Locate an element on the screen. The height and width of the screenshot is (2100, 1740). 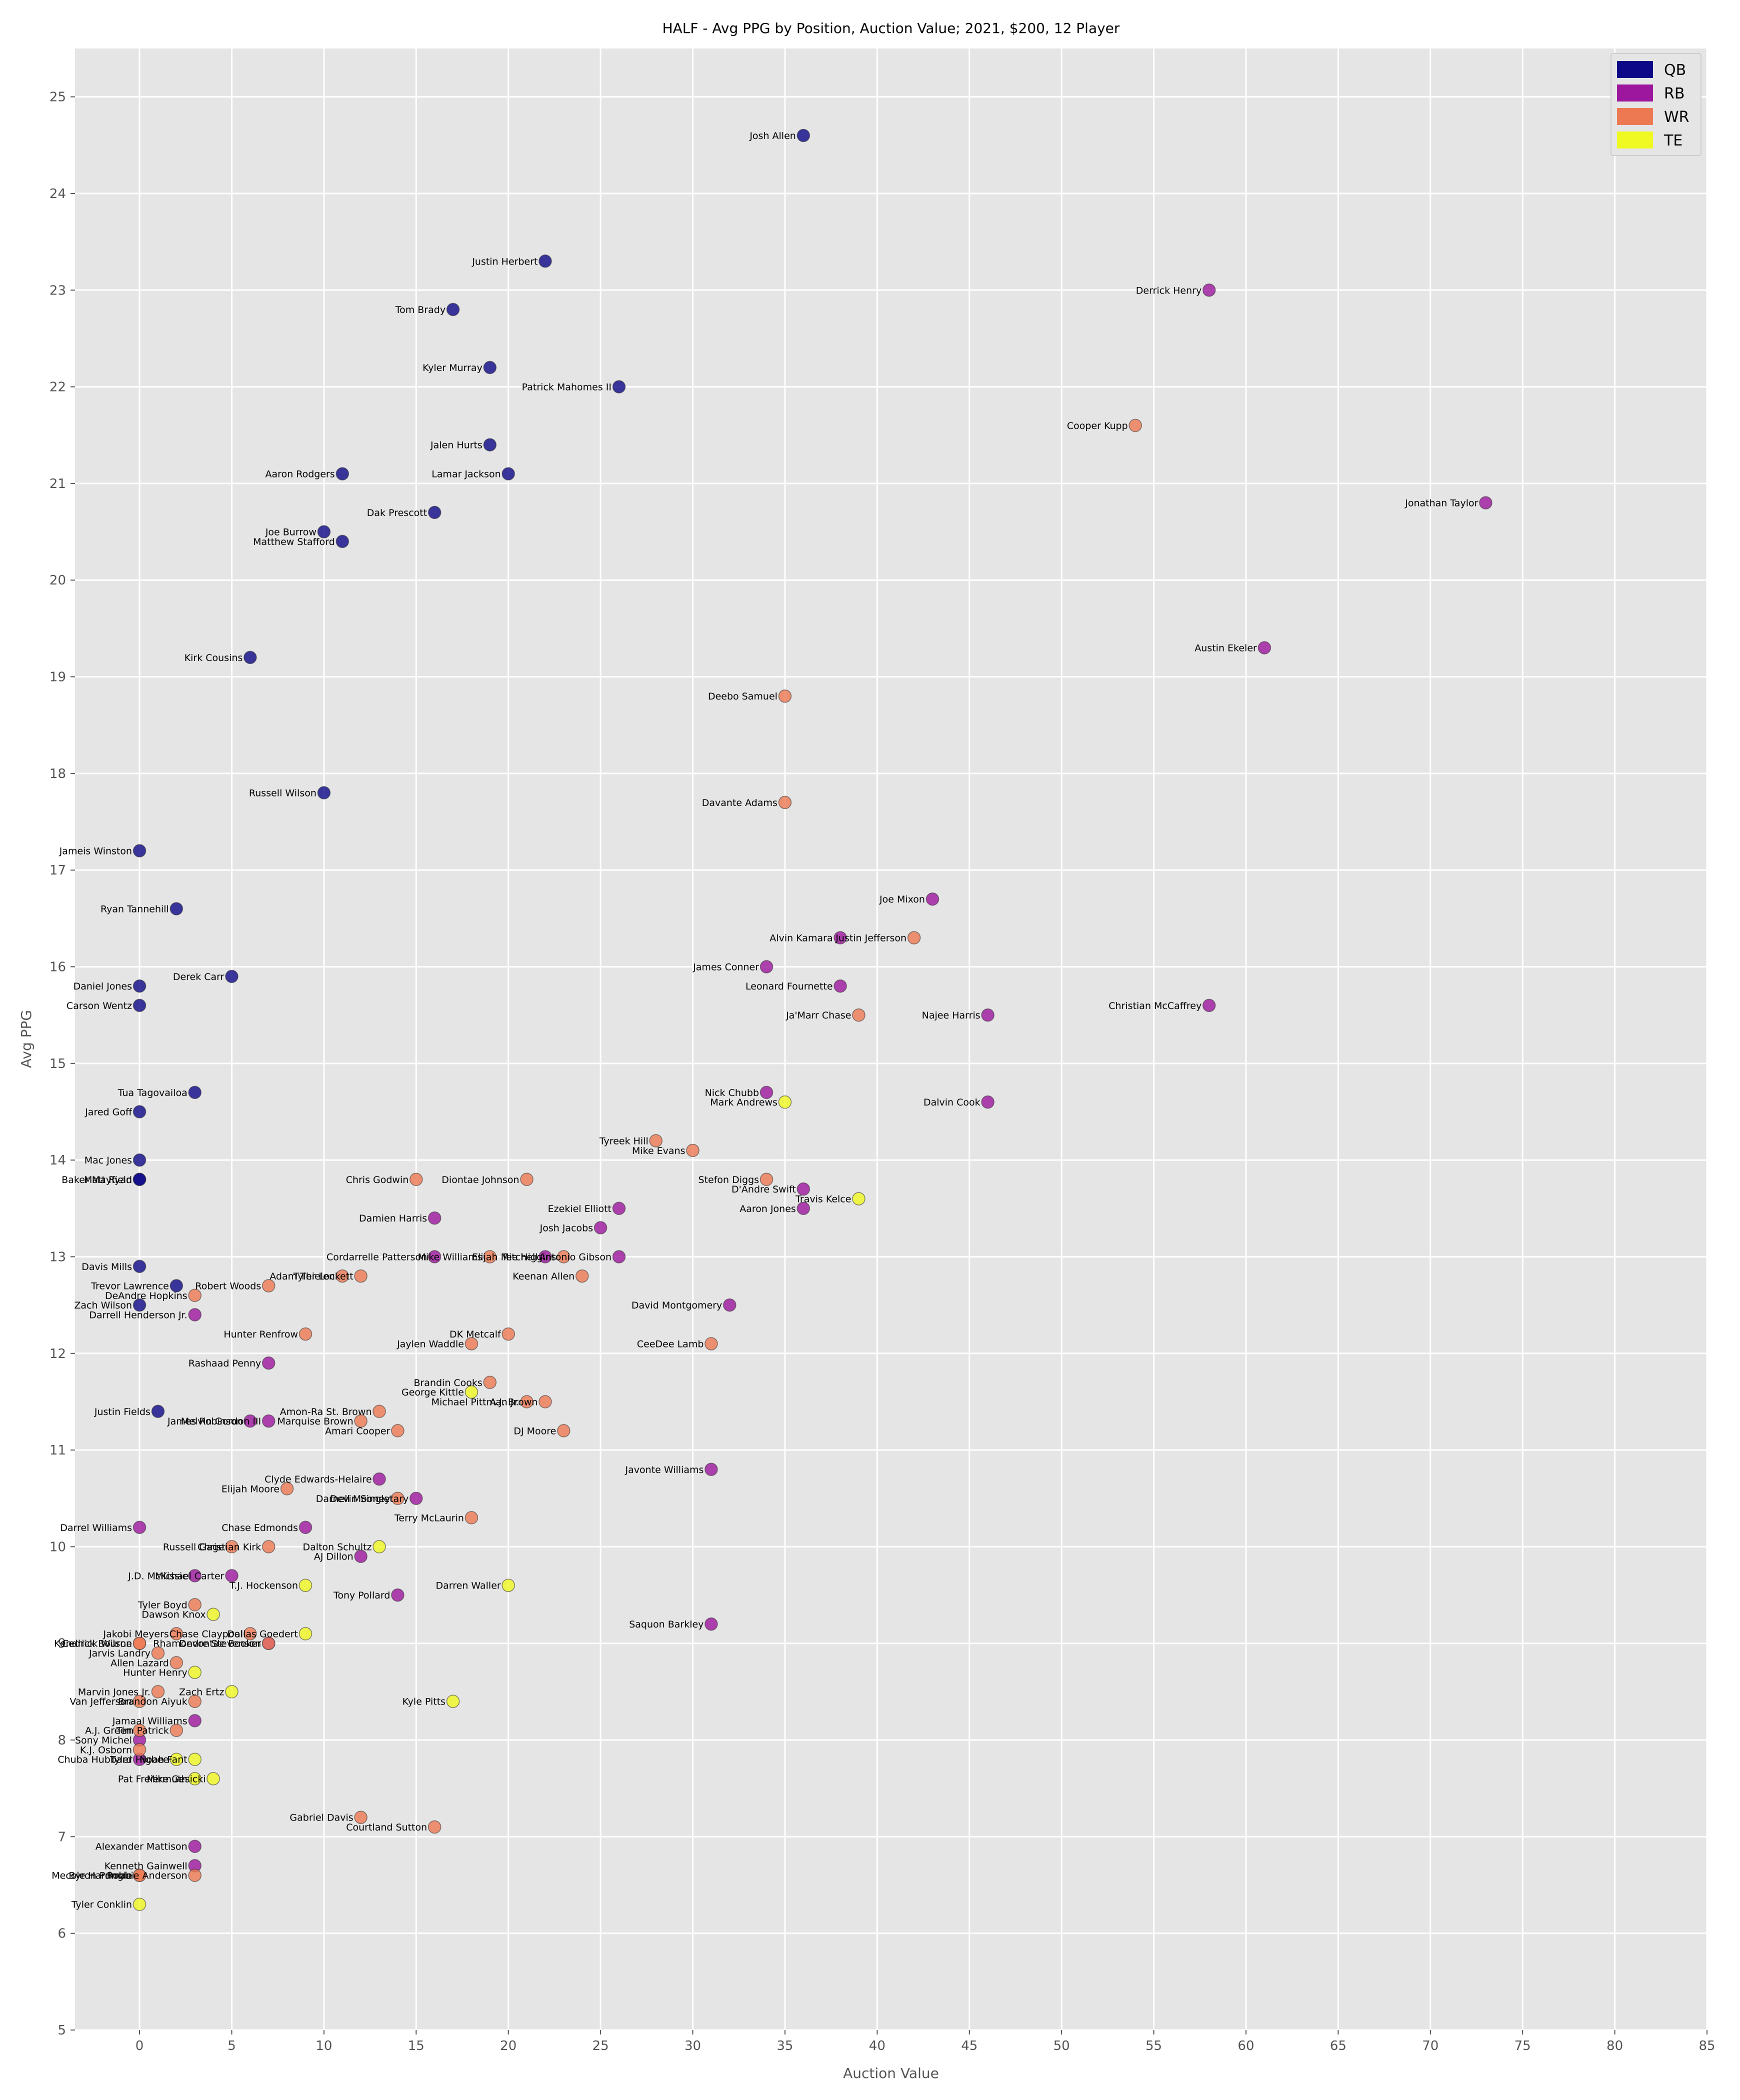
point-label: Sony Michel is located at coordinates (103, 1740).